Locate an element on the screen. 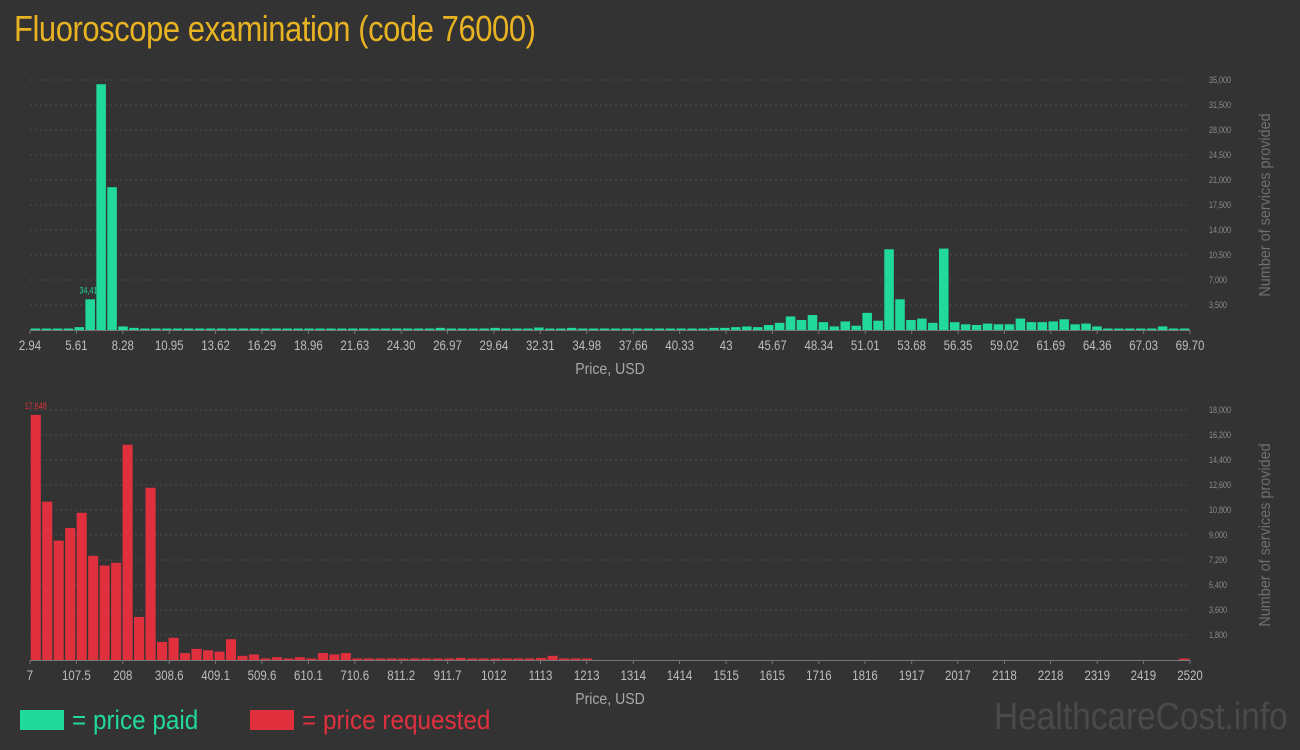 Image resolution: width=1300 pixels, height=750 pixels. x-tick-label: 2218 is located at coordinates (1051, 675).